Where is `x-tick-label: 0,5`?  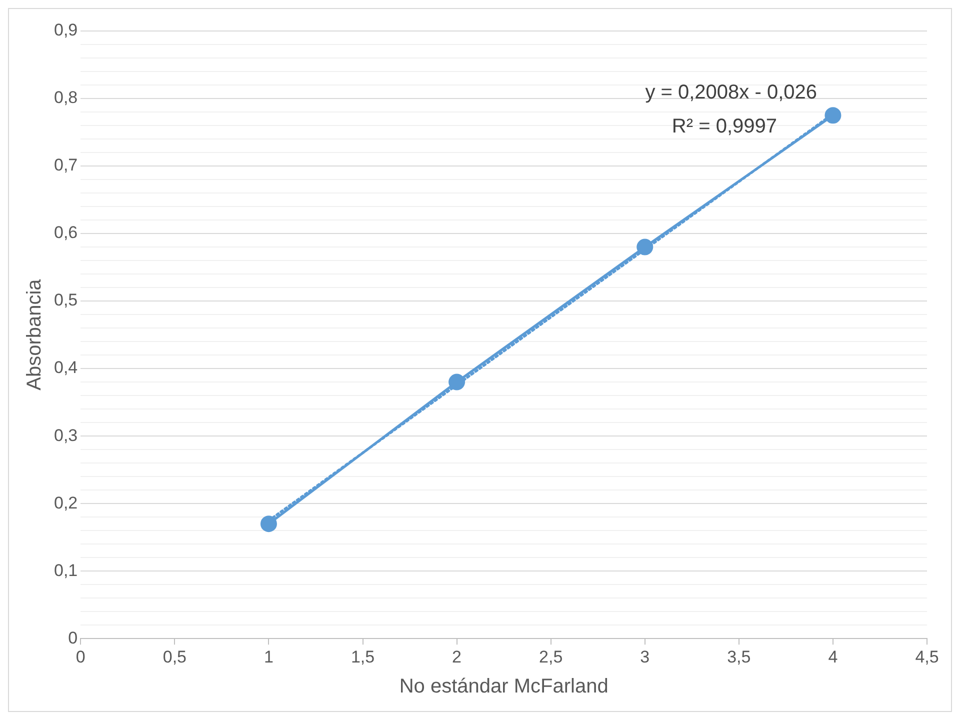 x-tick-label: 0,5 is located at coordinates (174, 656).